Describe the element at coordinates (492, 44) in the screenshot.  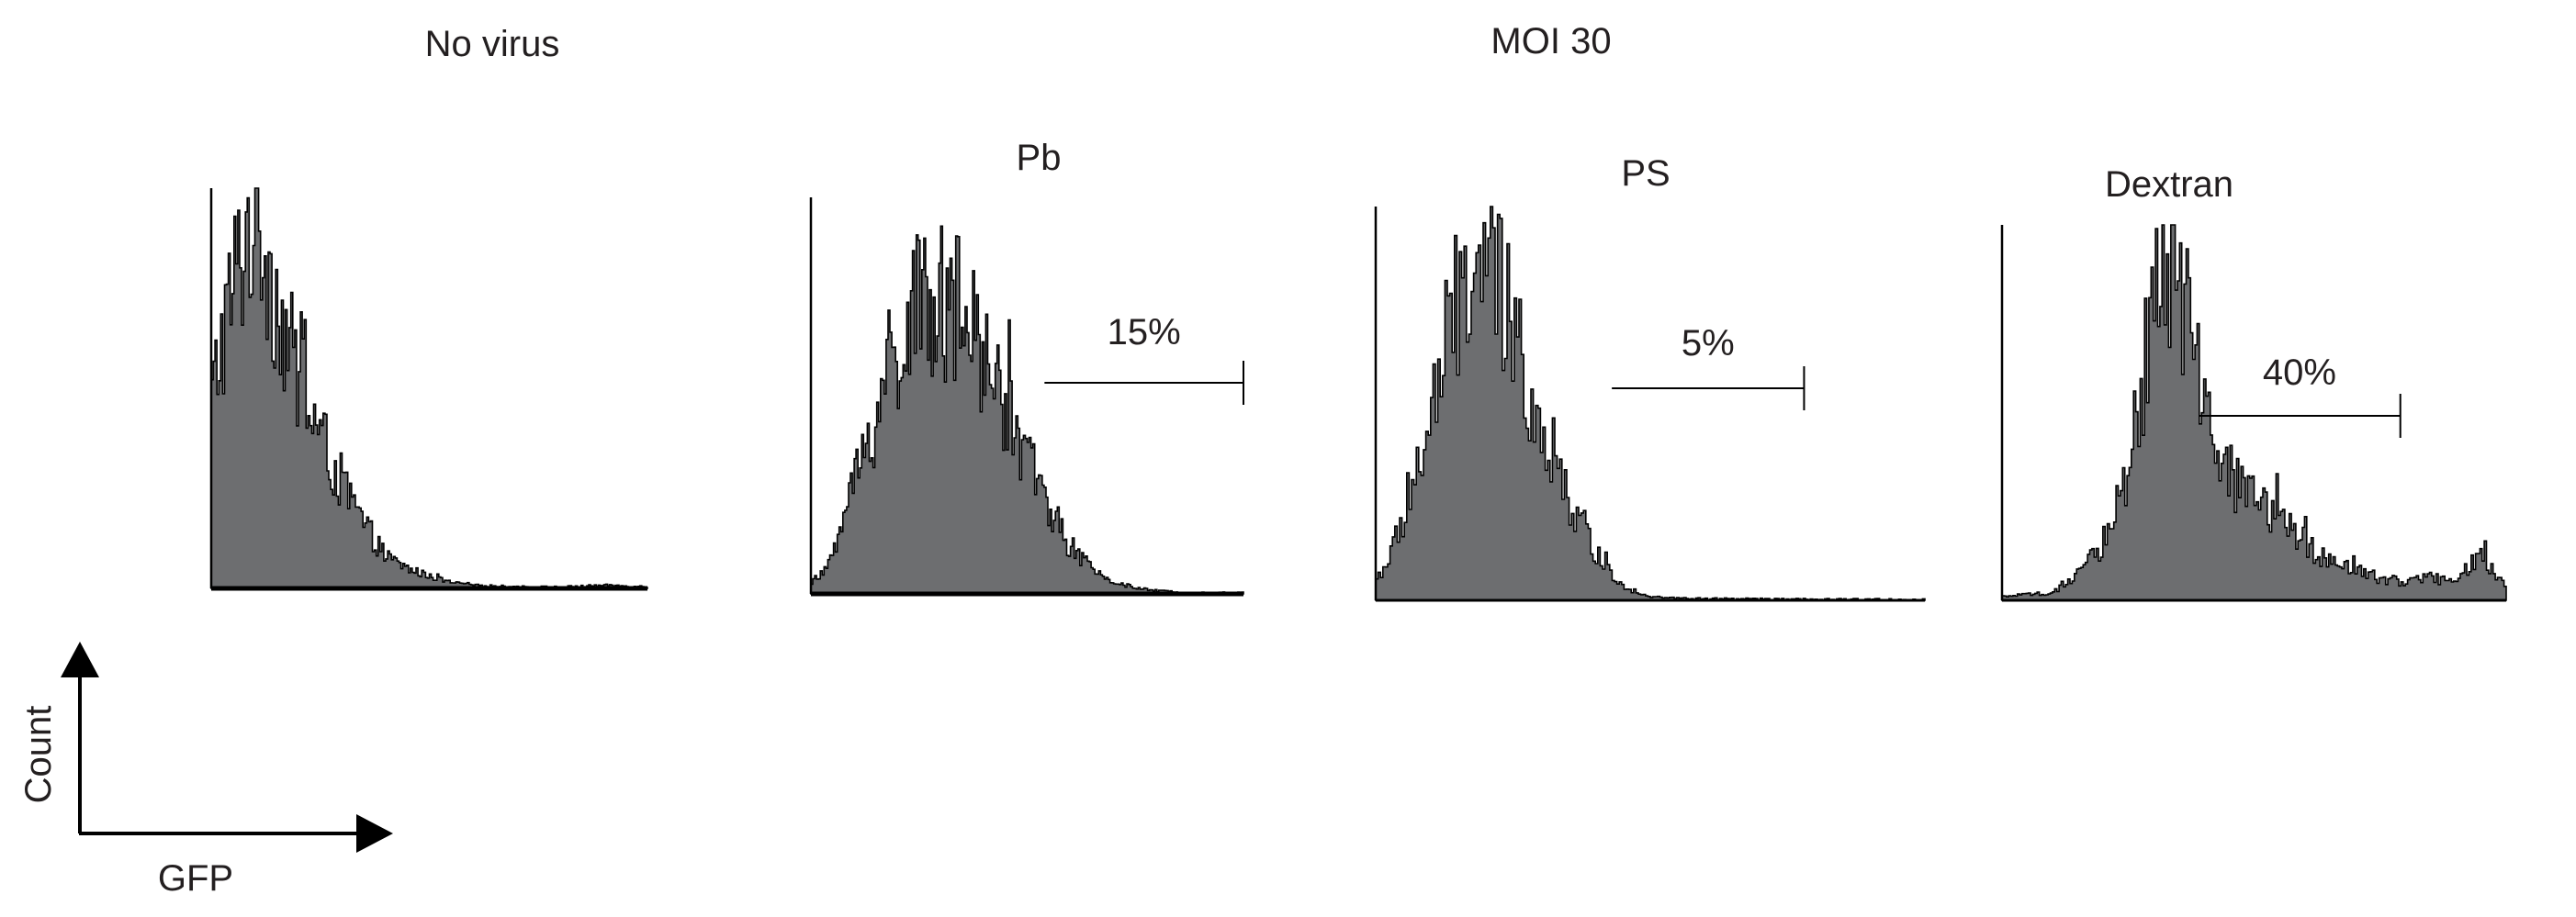
I see `group-title-no-virus: No virus` at that location.